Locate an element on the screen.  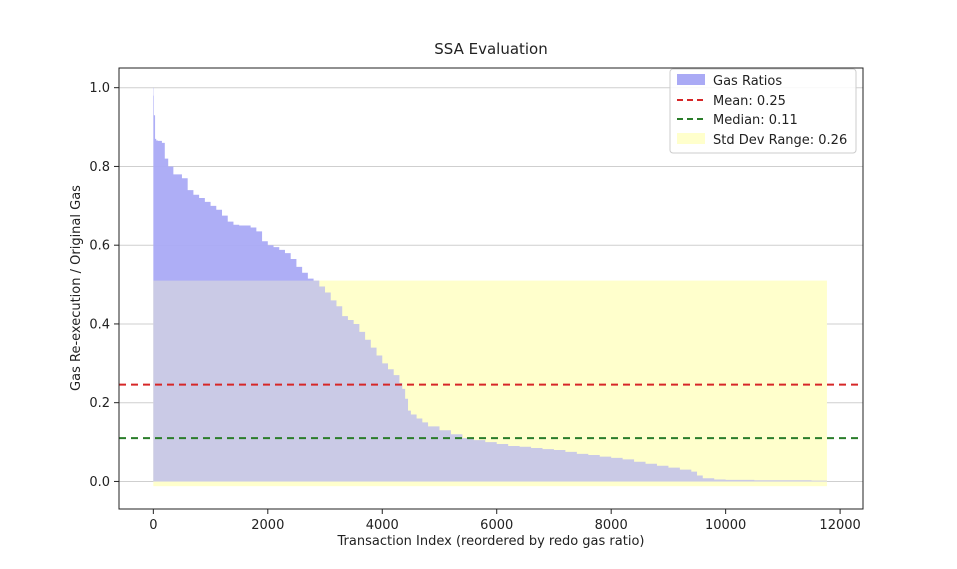
legend-label-std-dev: Std Dev Range: 0.26 is located at coordinates (780, 140).